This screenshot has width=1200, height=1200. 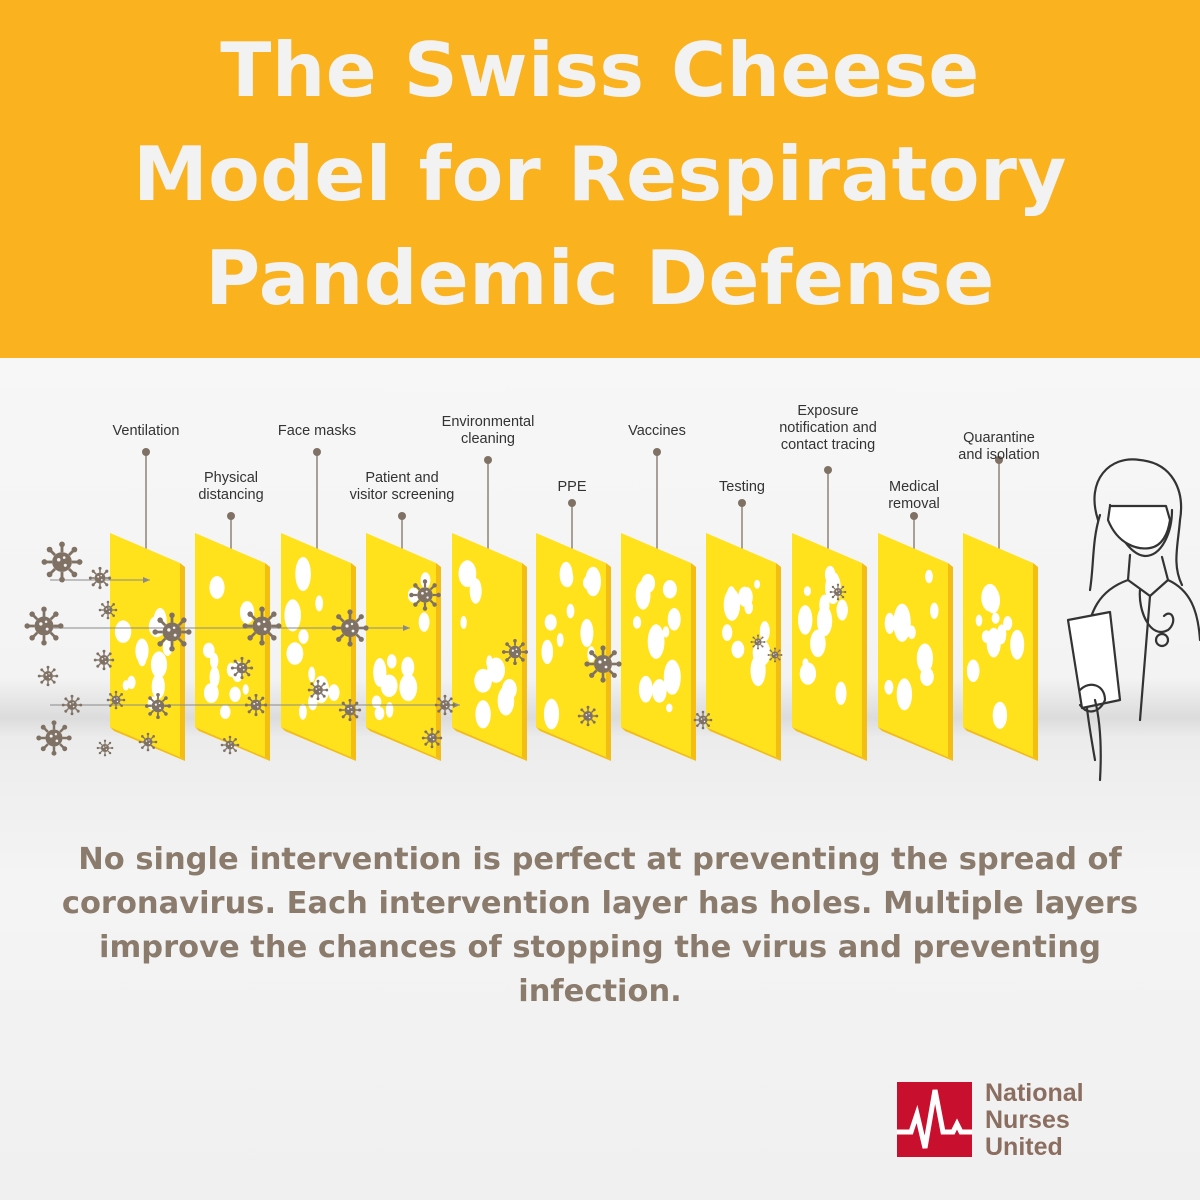 I want to click on layer-label-7: Vaccines, so click(x=657, y=431).